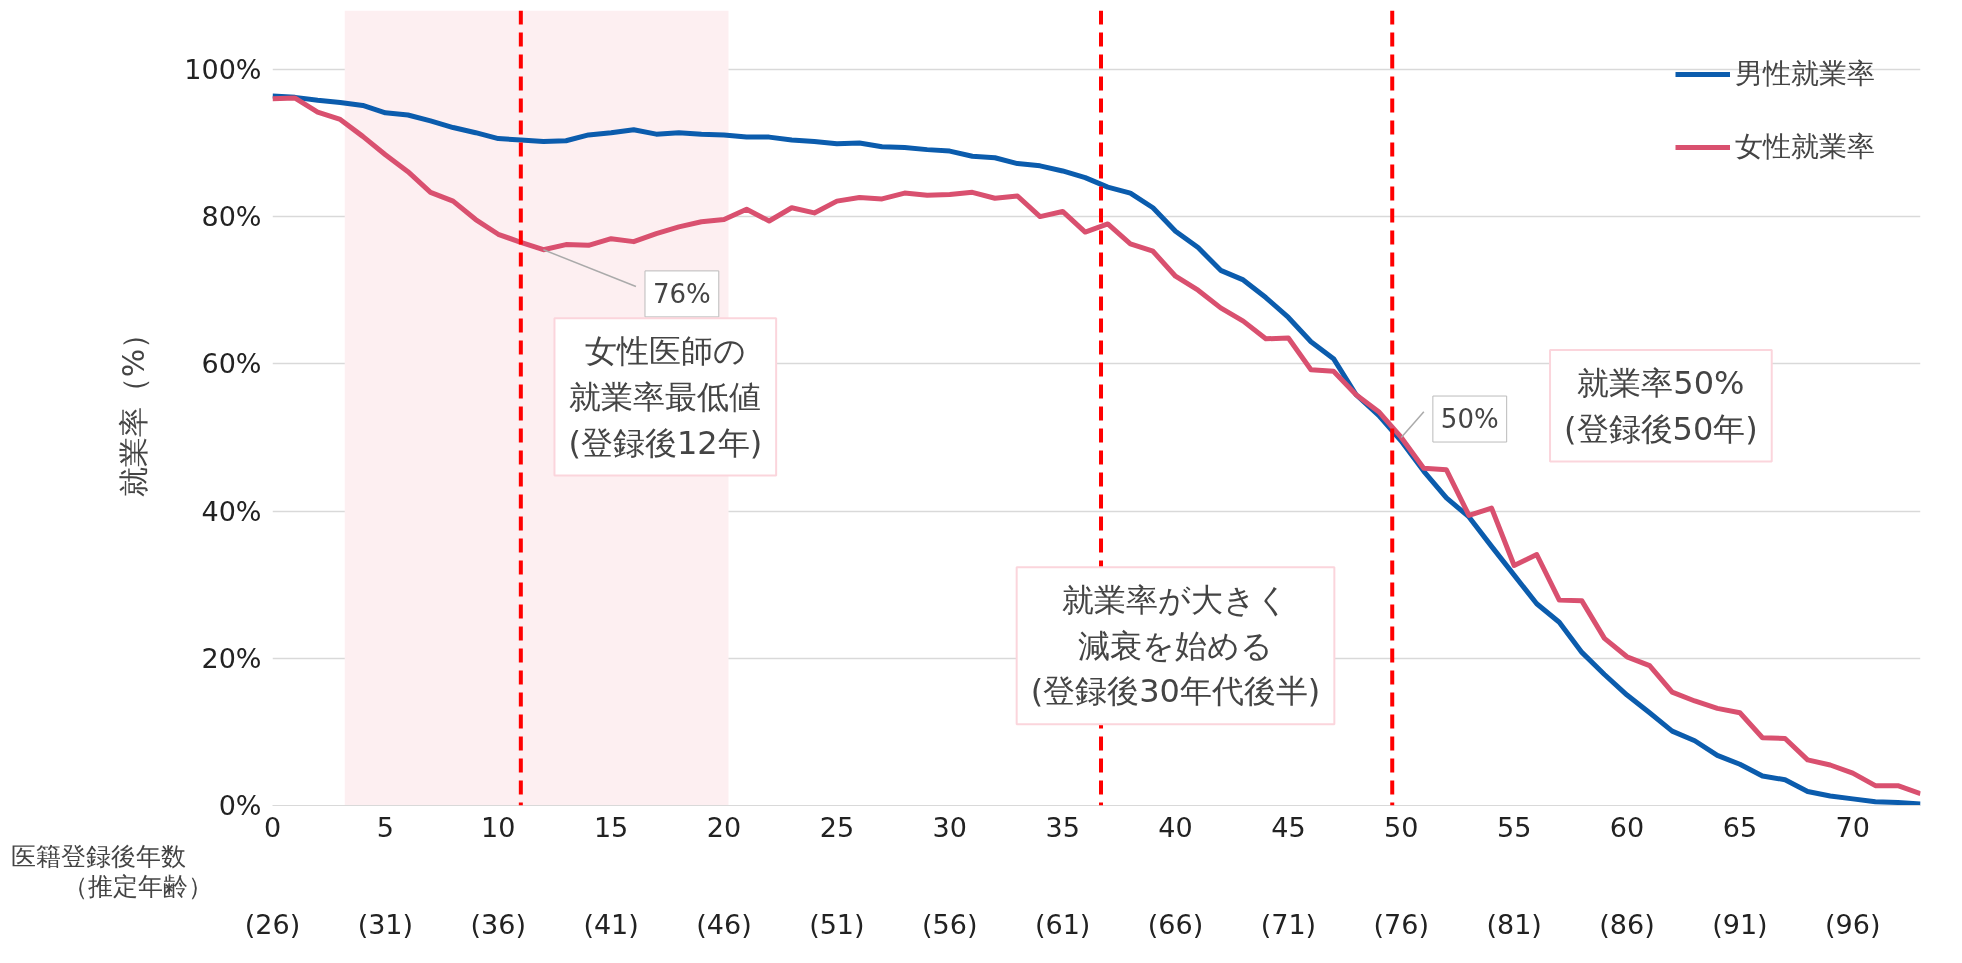 The image size is (1962, 963). Describe the element at coordinates (1852, 827) in the screenshot. I see `x-tick-label: 70` at that location.